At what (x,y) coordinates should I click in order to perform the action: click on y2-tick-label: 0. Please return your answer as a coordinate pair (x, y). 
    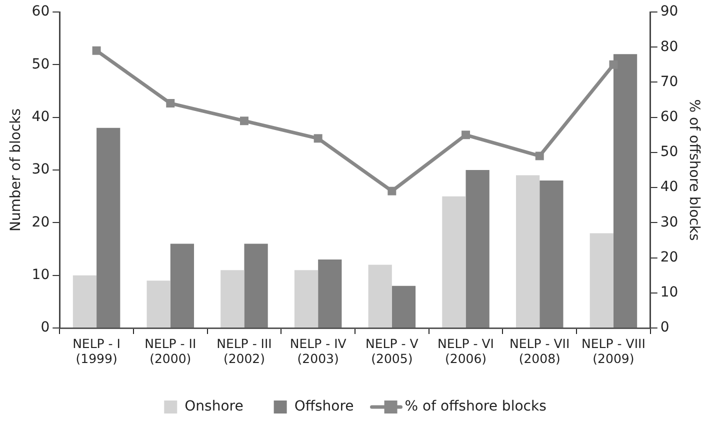
    Looking at the image, I should click on (665, 328).